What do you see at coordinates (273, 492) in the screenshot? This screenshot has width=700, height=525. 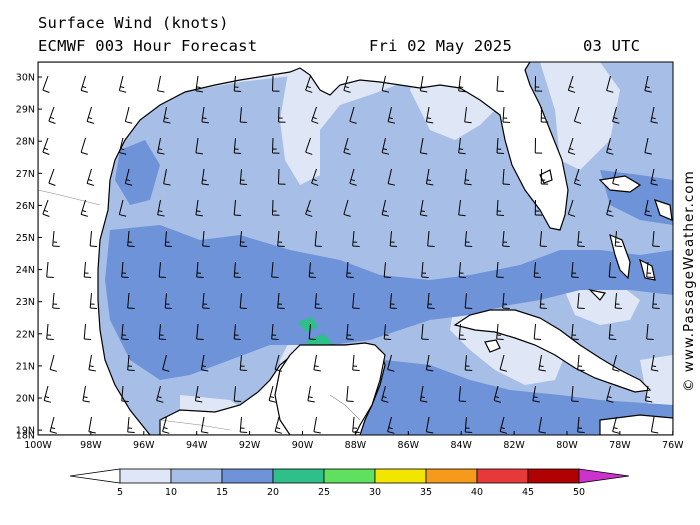 I see `colorbar-label: 20` at bounding box center [273, 492].